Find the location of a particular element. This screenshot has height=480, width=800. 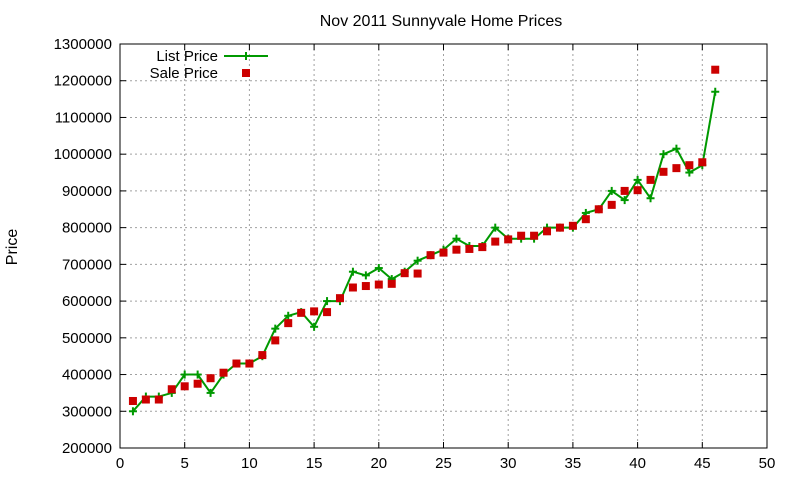

legend-label-sale-price: Sale Price is located at coordinates (184, 73).